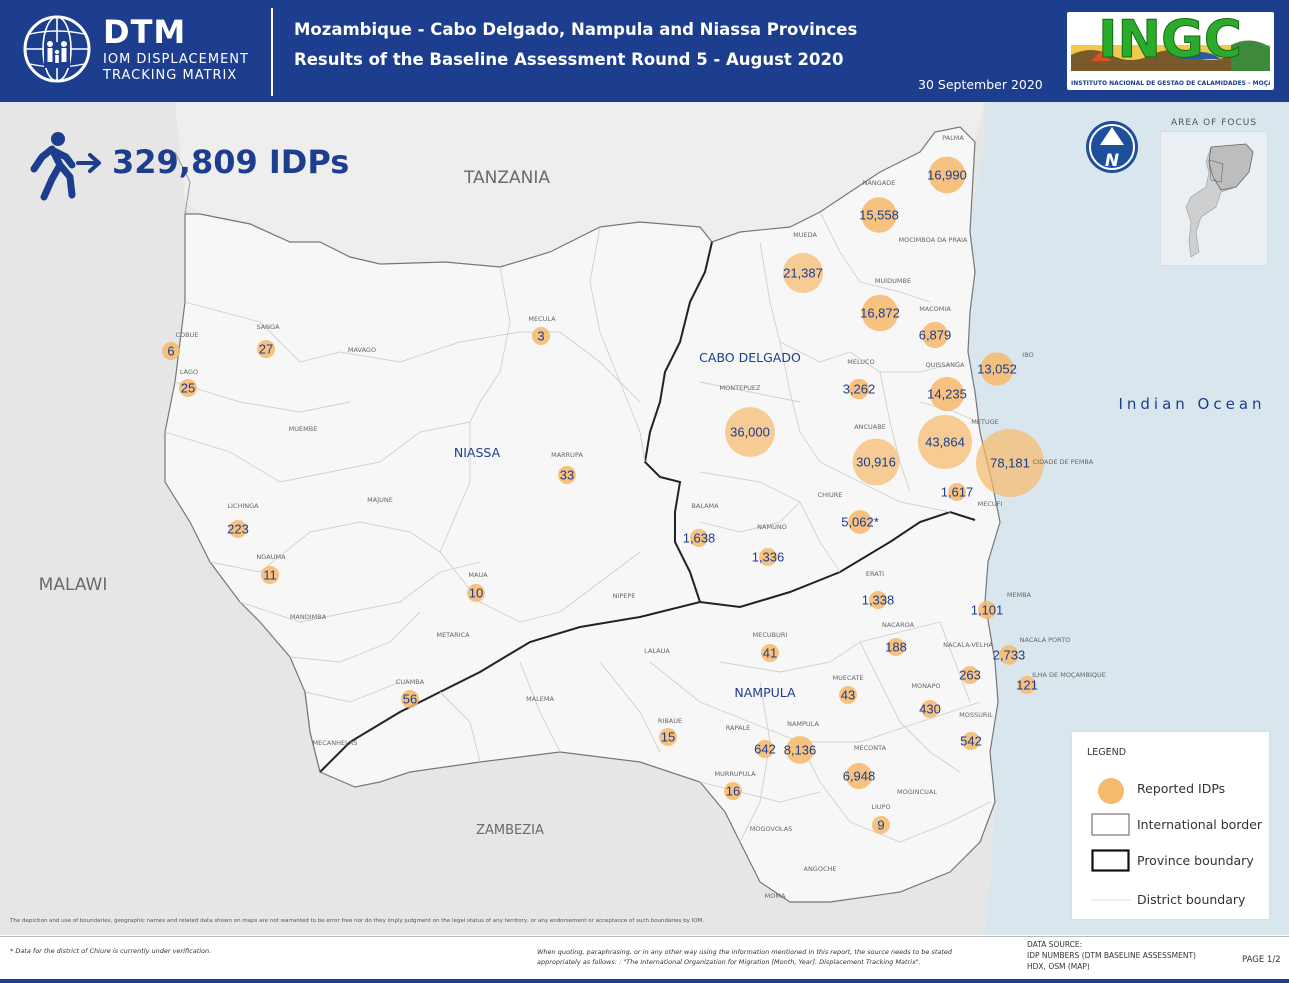 This screenshot has width=1289, height=983. What do you see at coordinates (805, 235) in the screenshot?
I see `district-label-mueda: MUEDA` at bounding box center [805, 235].